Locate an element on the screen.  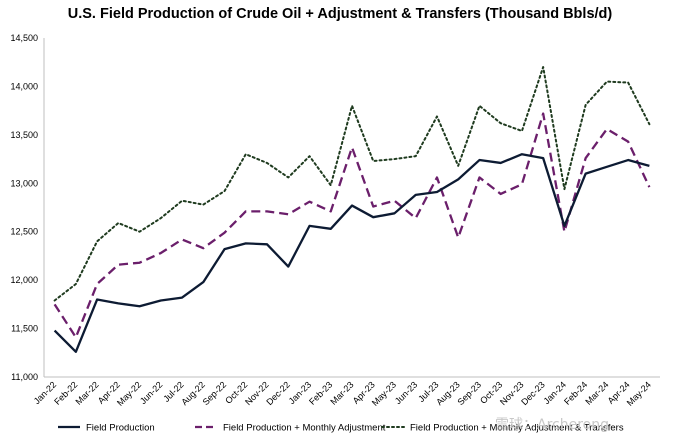
x-tick-label: Dec-23 is located at coordinates (533, 394).